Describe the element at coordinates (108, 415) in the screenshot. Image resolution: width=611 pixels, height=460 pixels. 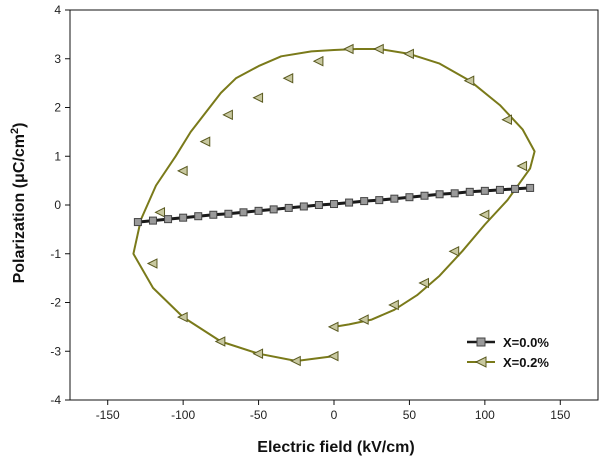
I see `x-tick-label: -150` at that location.